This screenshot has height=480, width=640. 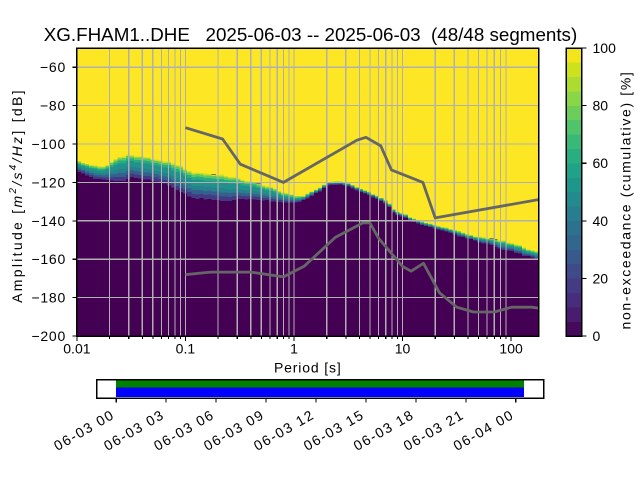 What do you see at coordinates (601, 106) in the screenshot?
I see `svg-text: 80` at bounding box center [601, 106].